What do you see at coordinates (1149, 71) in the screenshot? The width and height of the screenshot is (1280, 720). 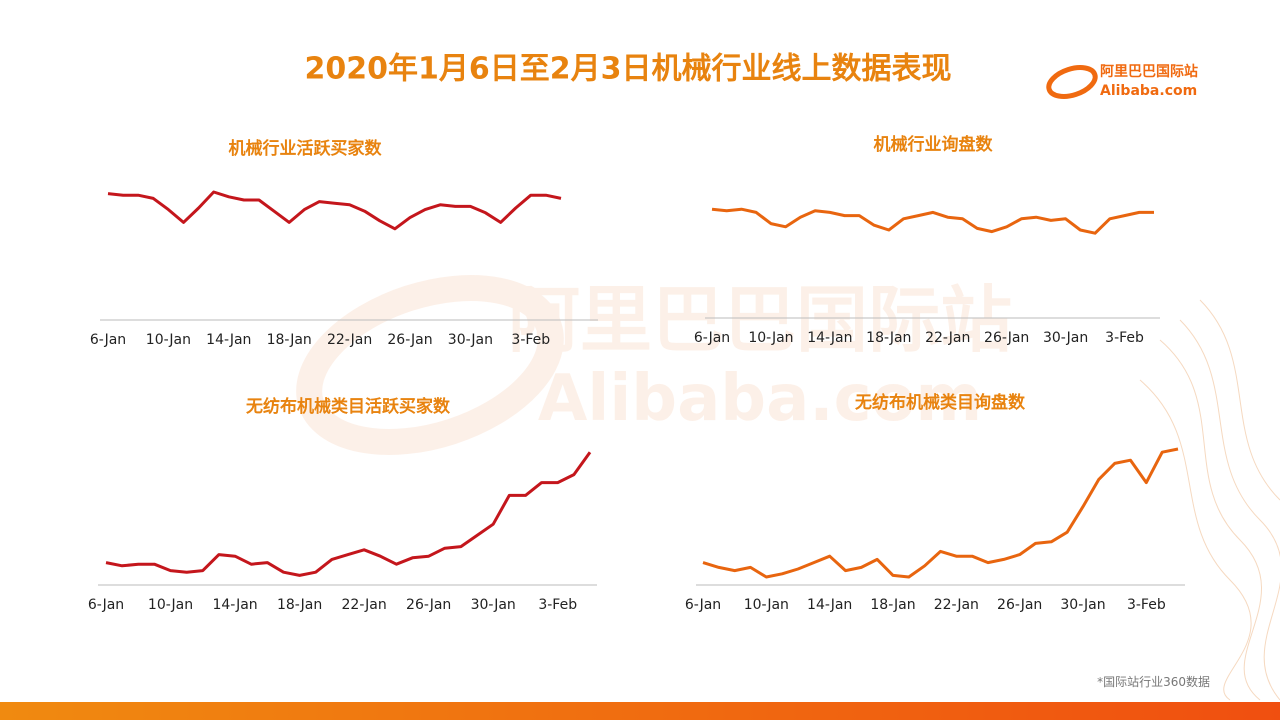 I see `logo-cn: 阿里巴巴国际站` at bounding box center [1149, 71].